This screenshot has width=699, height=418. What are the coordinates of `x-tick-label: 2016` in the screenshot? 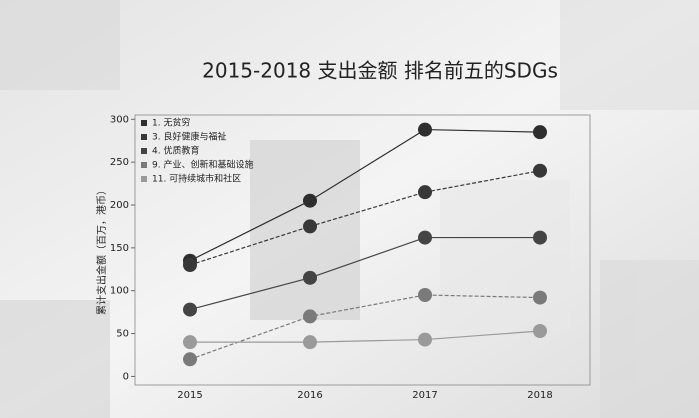 It's located at (309, 395).